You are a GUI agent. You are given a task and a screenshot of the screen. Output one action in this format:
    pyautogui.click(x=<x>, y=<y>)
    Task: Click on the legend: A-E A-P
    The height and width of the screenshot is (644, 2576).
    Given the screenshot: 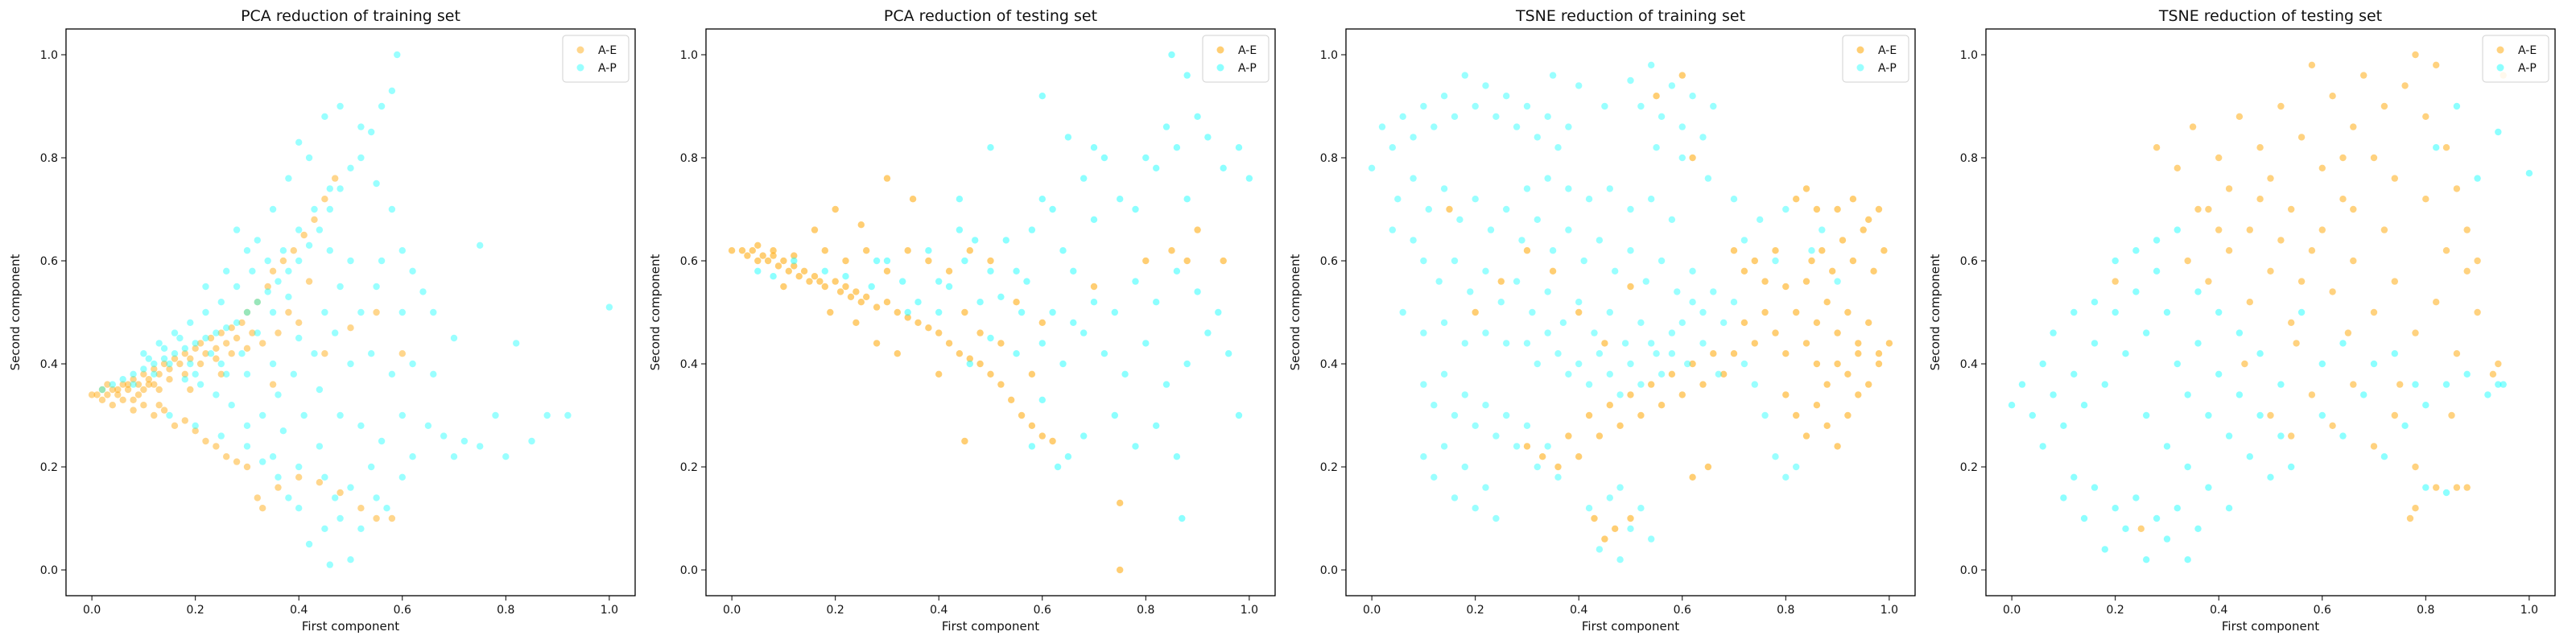 What is the action you would take?
    pyautogui.click(x=2515, y=59)
    